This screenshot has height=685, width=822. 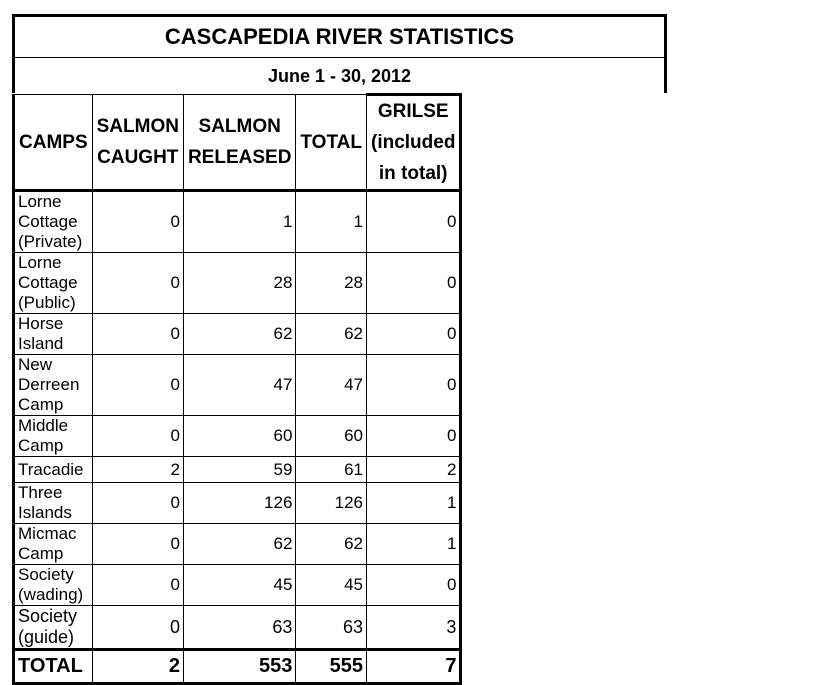 I want to click on header-grilse: GRILSE (included in total), so click(x=414, y=142).